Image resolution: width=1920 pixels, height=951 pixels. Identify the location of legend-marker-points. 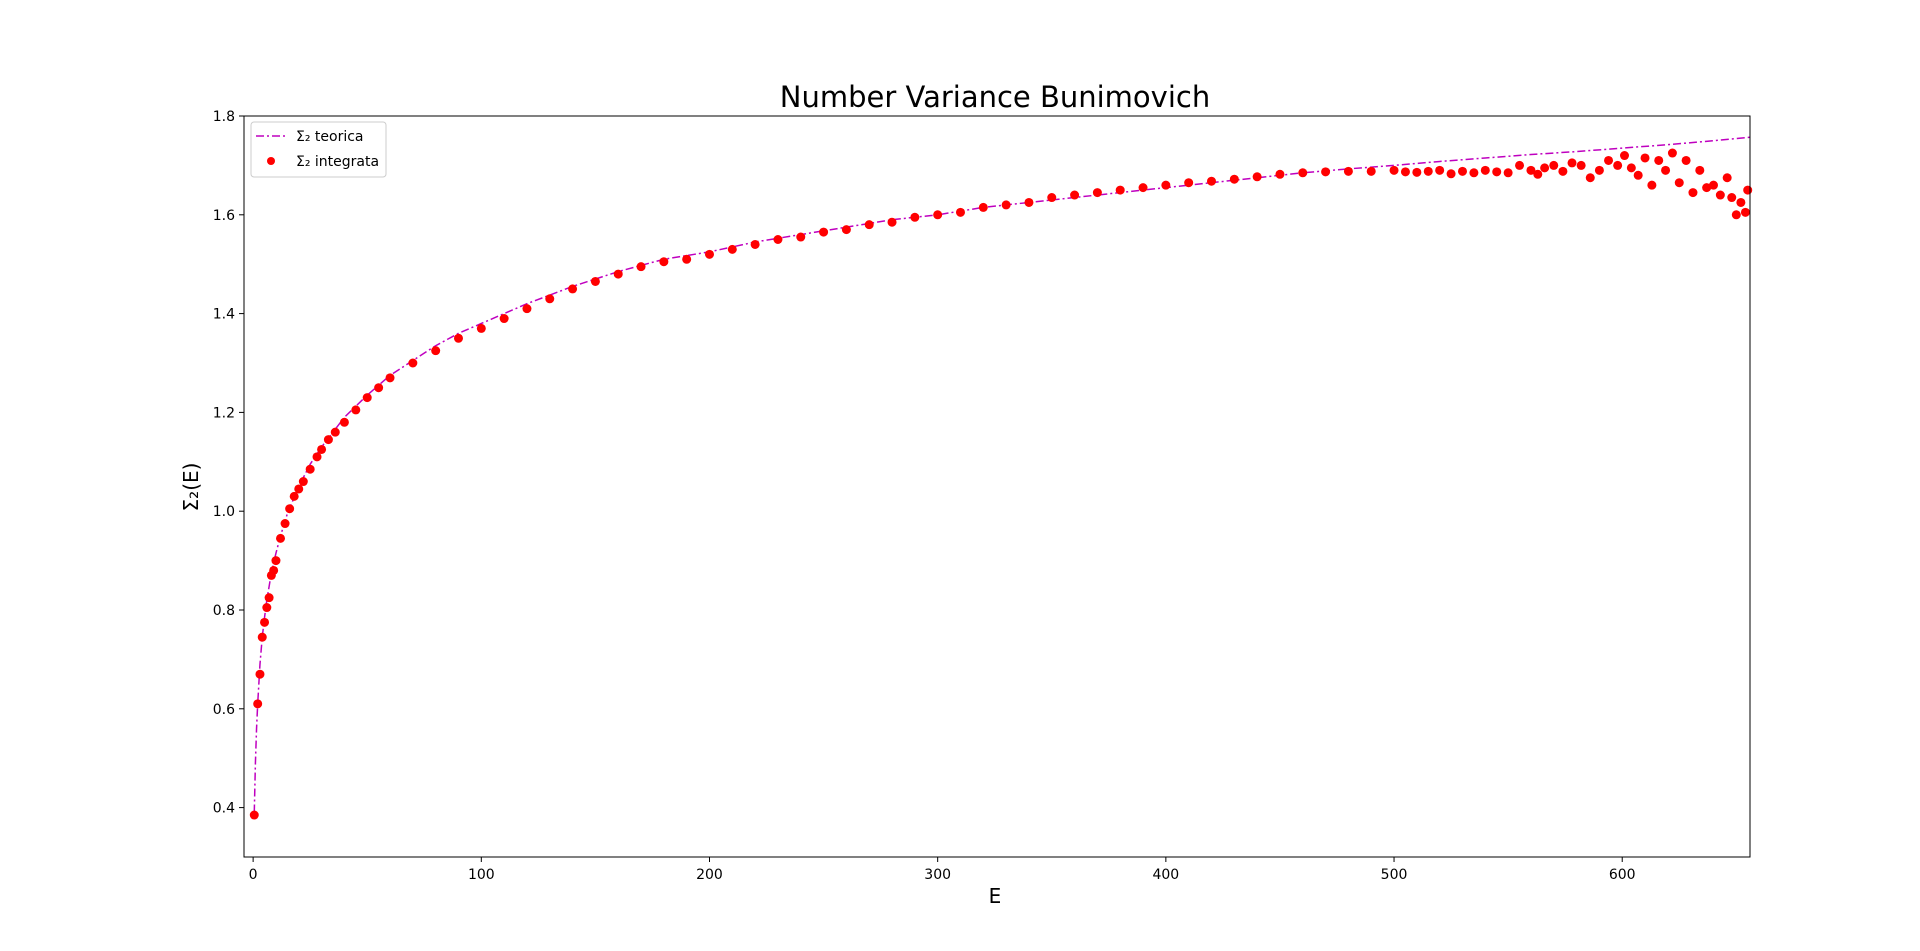
(271, 161).